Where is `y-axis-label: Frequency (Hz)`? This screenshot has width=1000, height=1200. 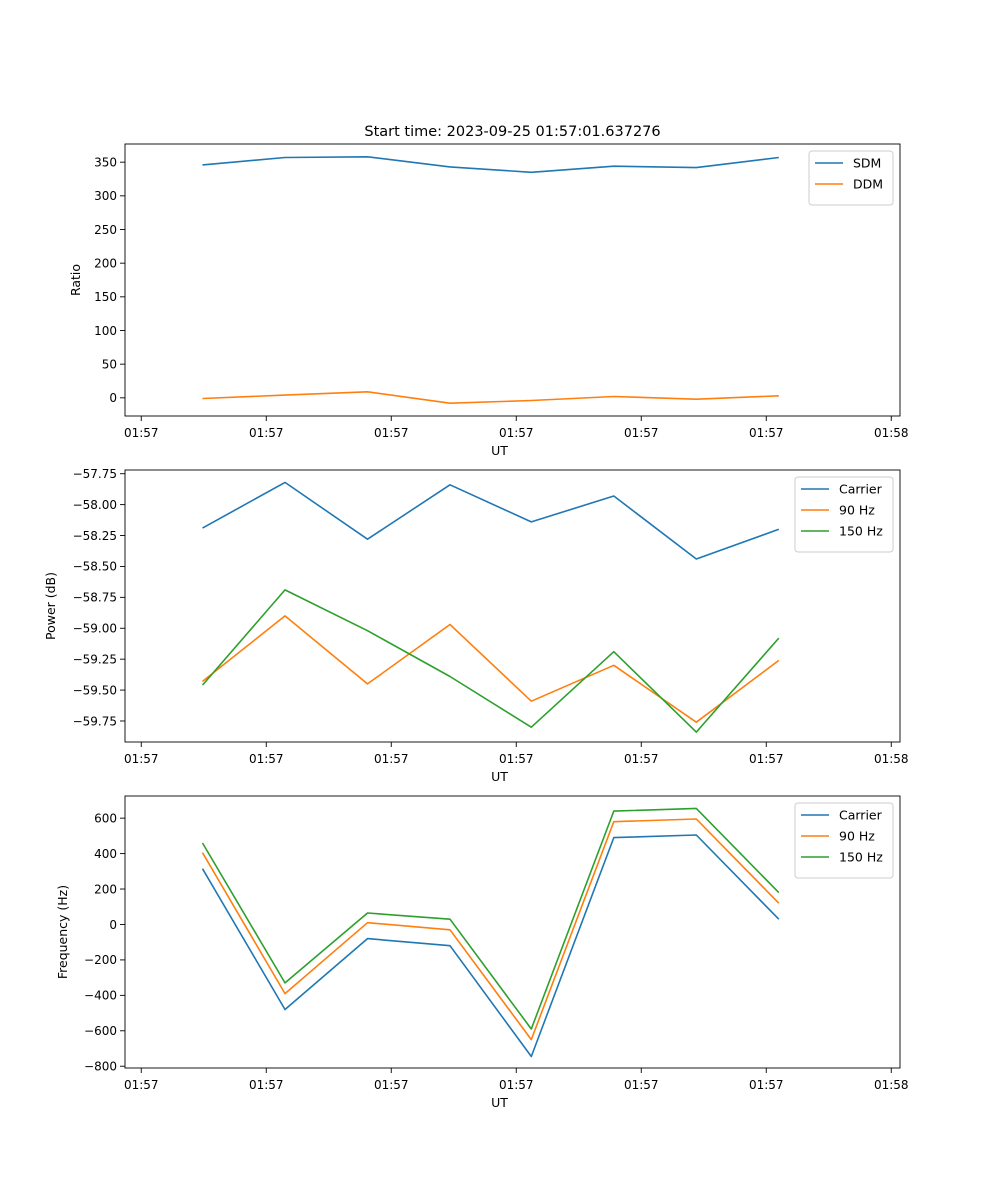
y-axis-label: Frequency (Hz) is located at coordinates (62, 932).